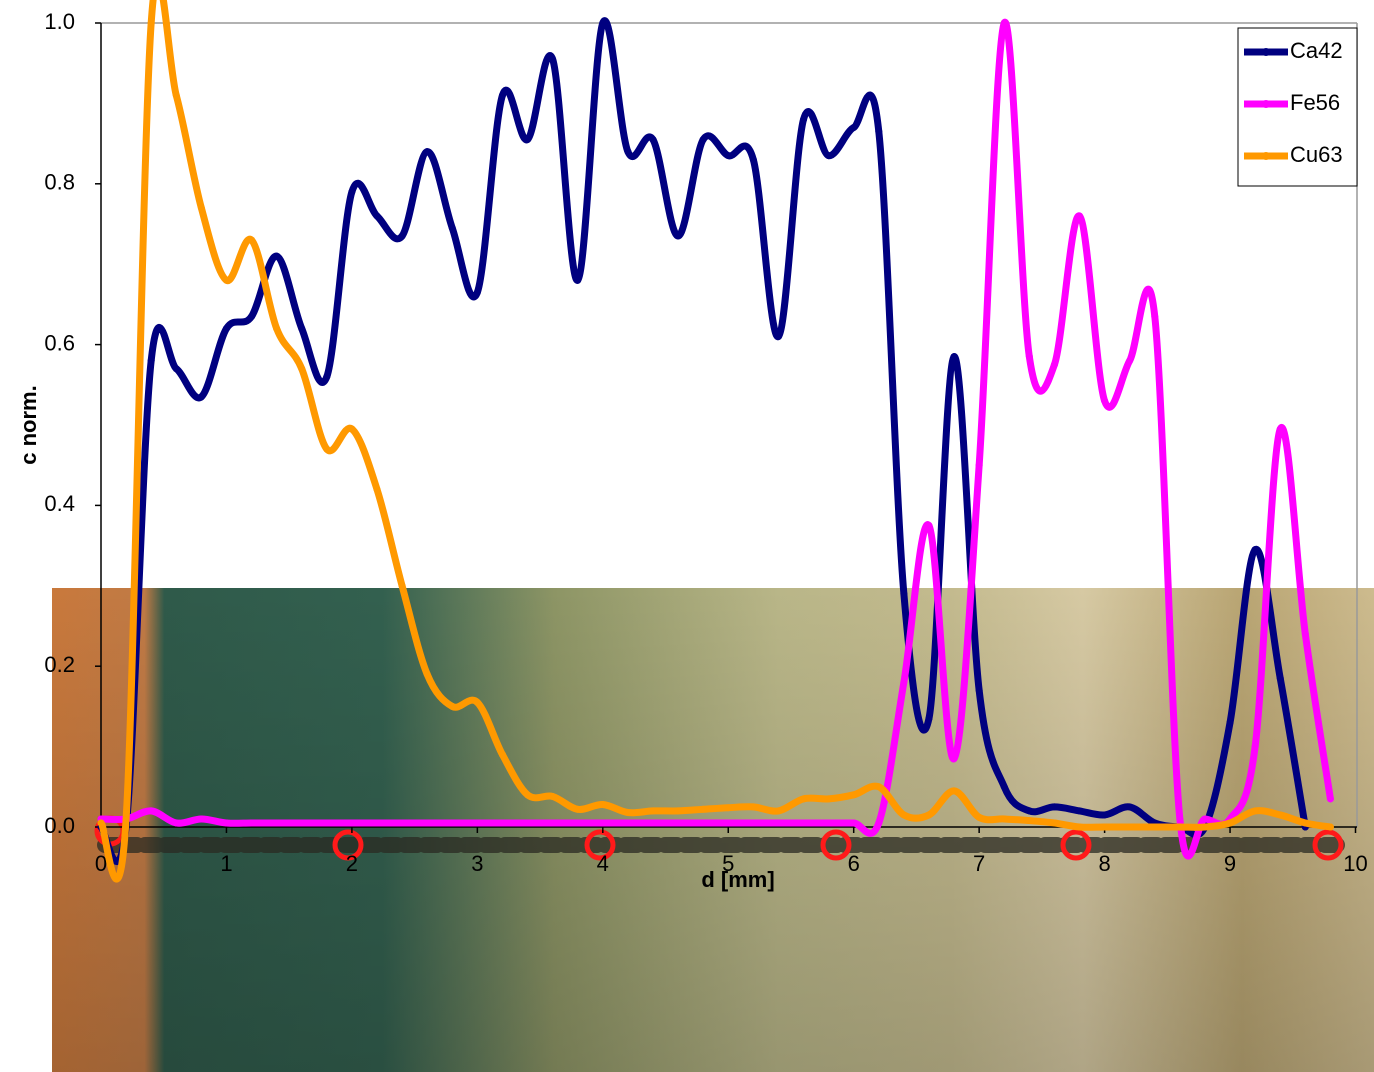 This screenshot has height=1072, width=1374. Describe the element at coordinates (59, 21) in the screenshot. I see `y-tick-label: 1.0` at that location.